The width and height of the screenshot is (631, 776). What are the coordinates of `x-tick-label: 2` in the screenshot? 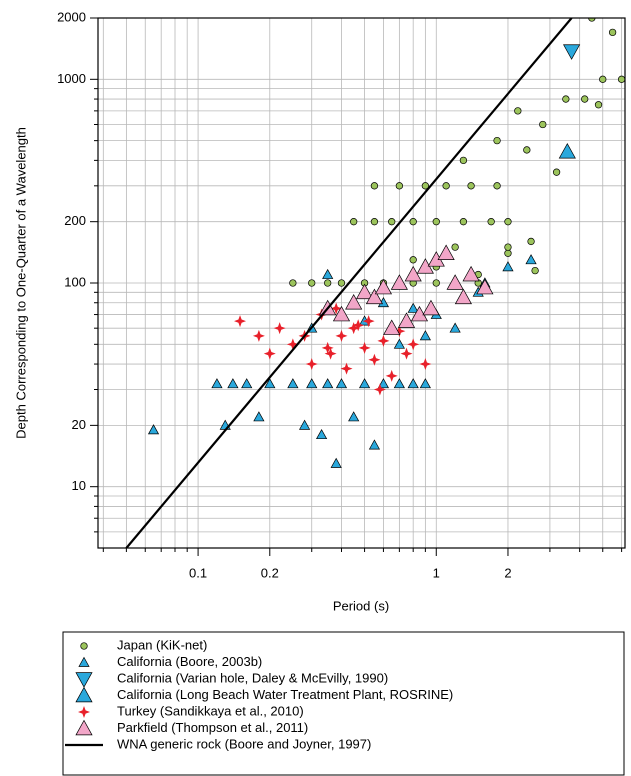 It's located at (507, 572).